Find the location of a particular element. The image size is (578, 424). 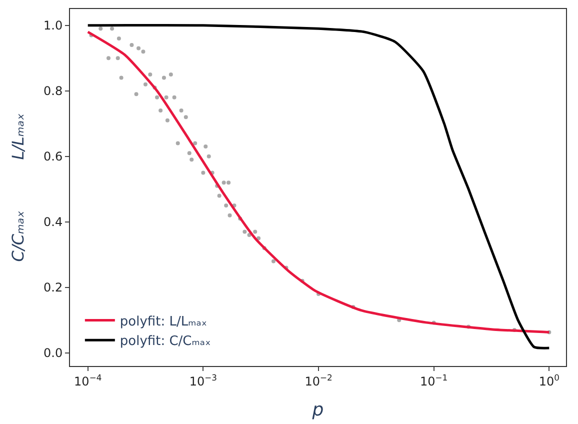

x-tick-label: 10$^{0}$ is located at coordinates (549, 380).